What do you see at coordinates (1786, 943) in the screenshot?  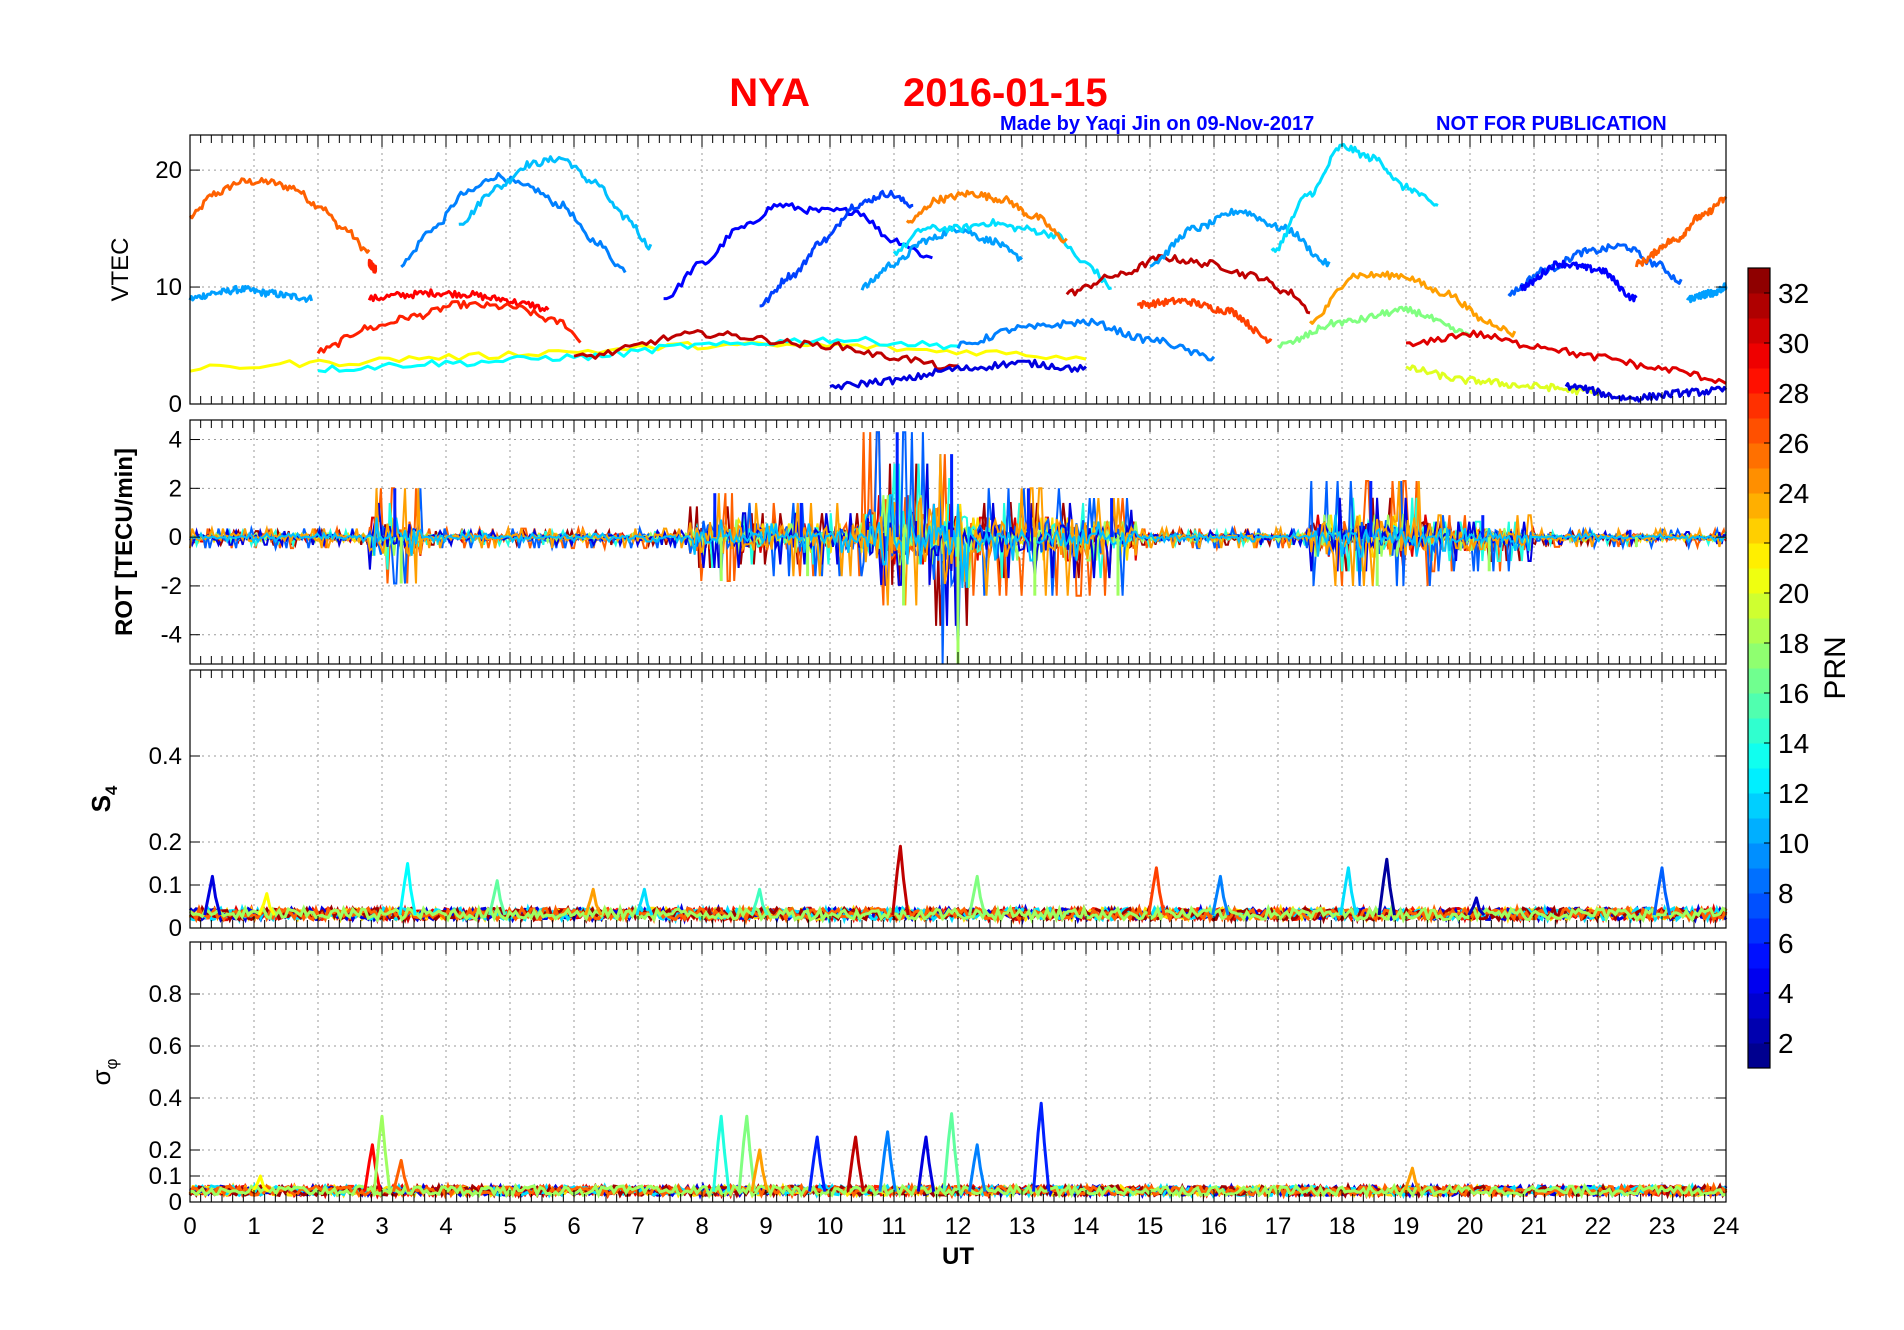 I see `colorbar-tick-label: 6` at bounding box center [1786, 943].